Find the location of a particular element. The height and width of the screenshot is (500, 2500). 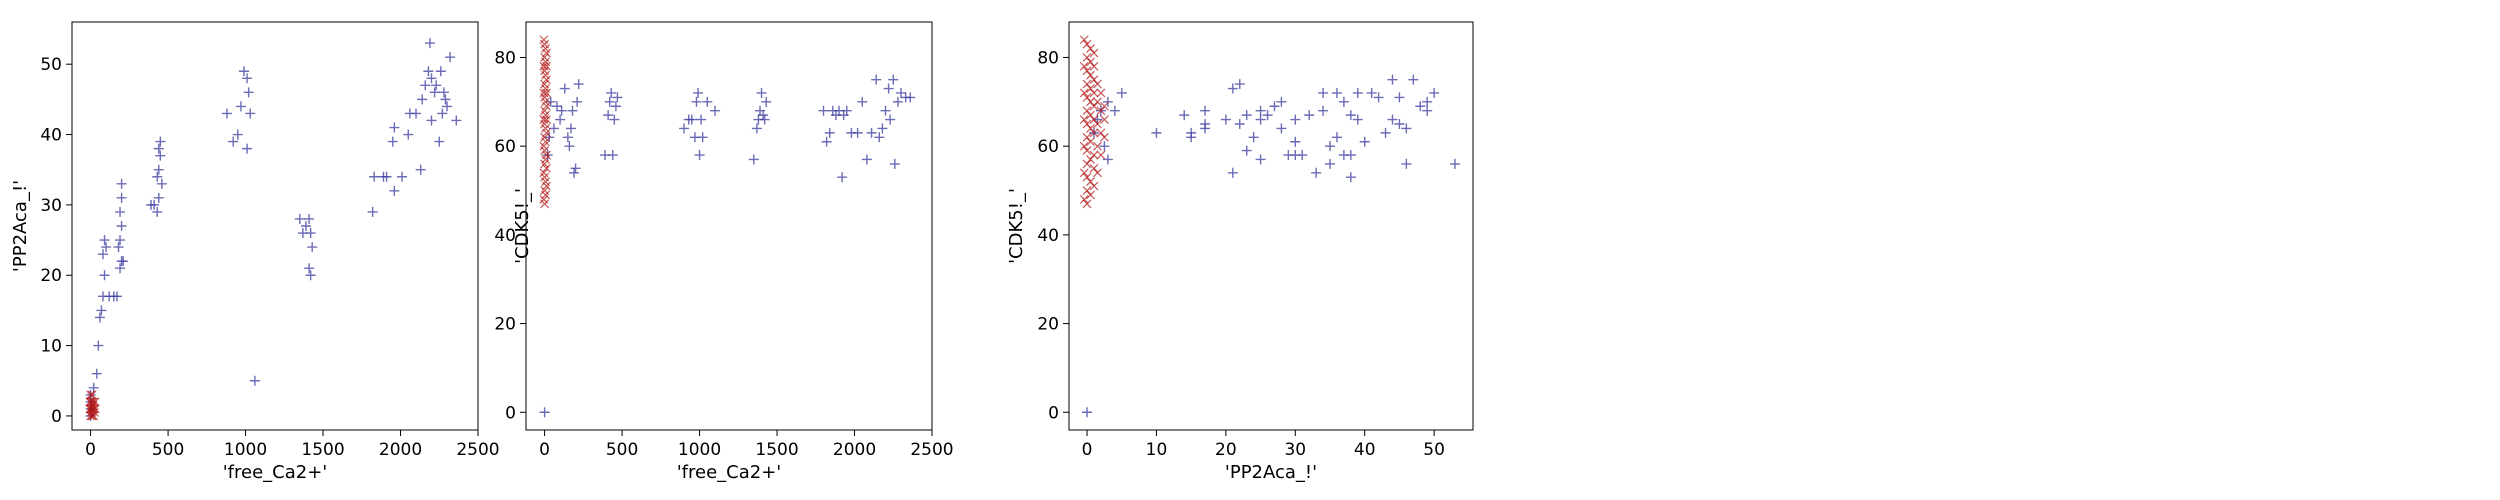

subplot-2-frame is located at coordinates (729, 226).